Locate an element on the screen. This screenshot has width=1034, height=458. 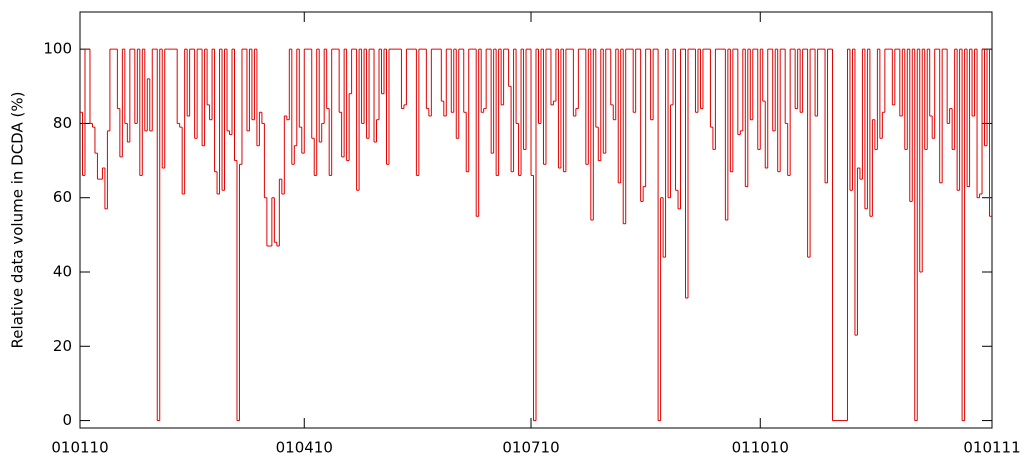
x-tick-label: 010110 is located at coordinates (79, 448).